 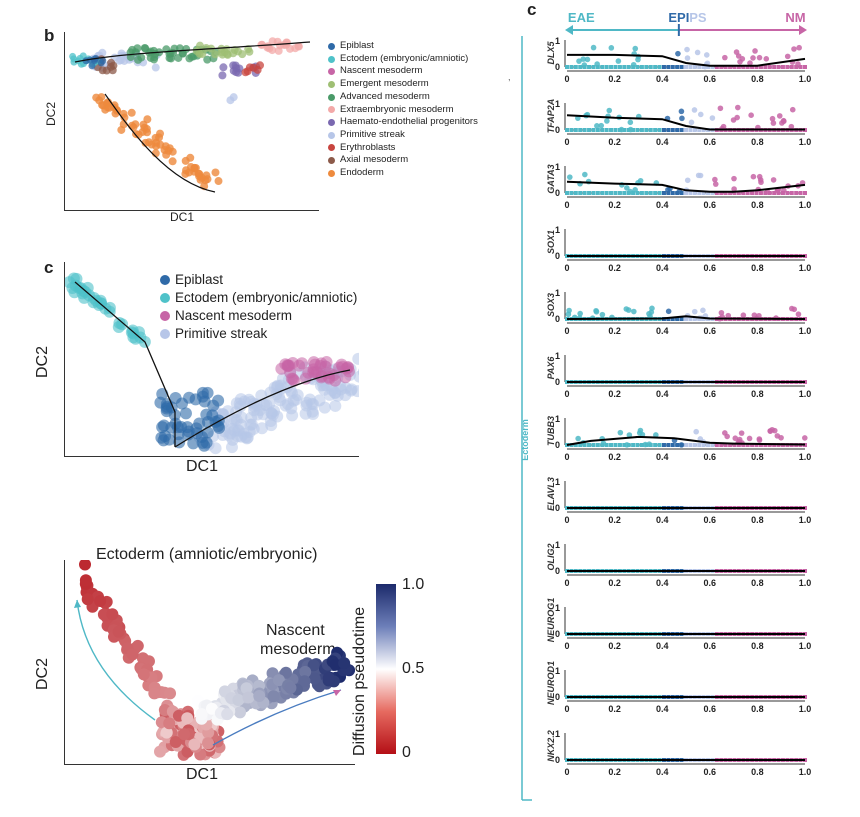 What do you see at coordinates (557, 634) in the screenshot?
I see `y-tick-label: 0` at bounding box center [557, 634].